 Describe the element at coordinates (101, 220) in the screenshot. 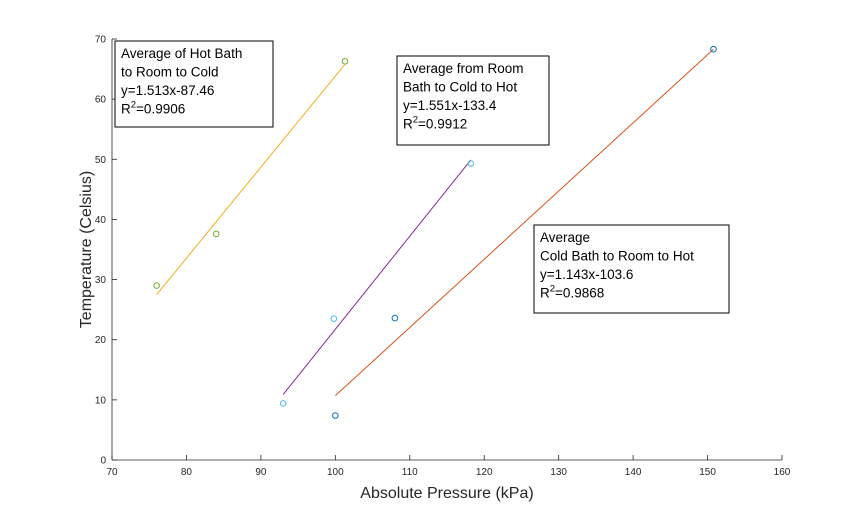

I see `y-tick-label: 40` at that location.